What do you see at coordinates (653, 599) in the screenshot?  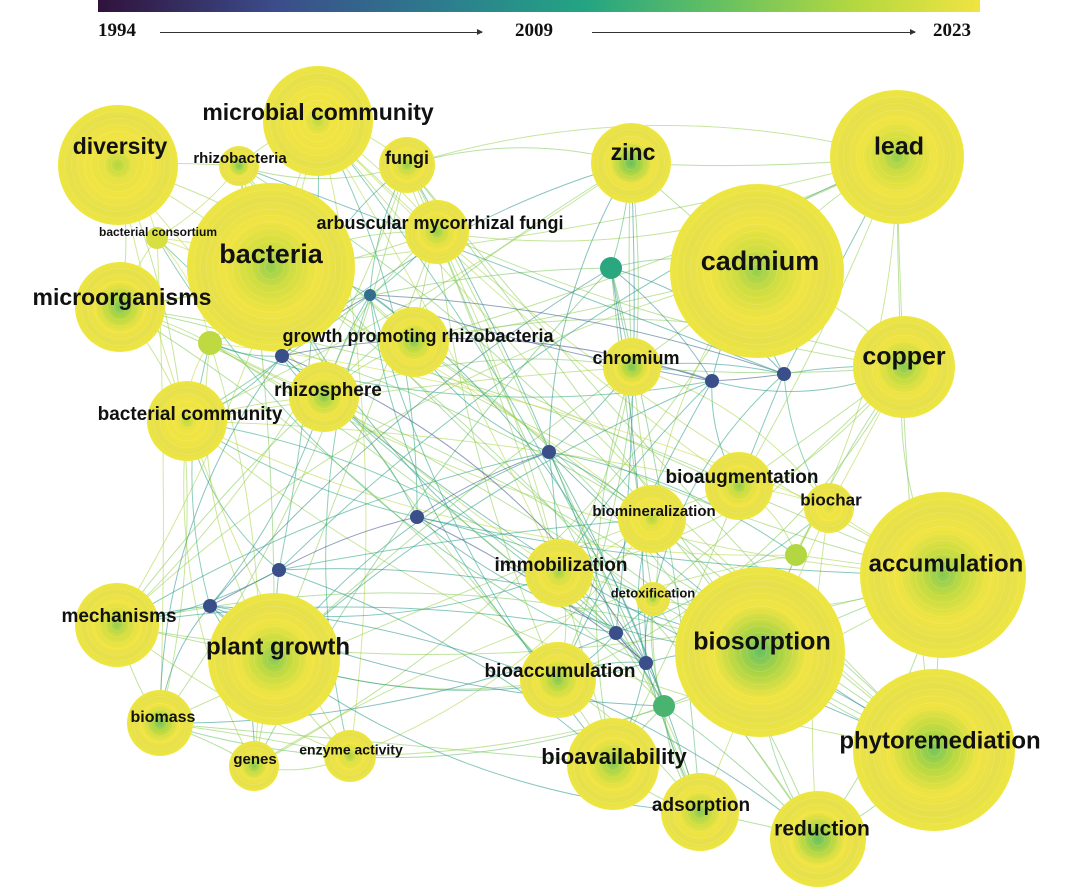 I see `node-detoxification` at bounding box center [653, 599].